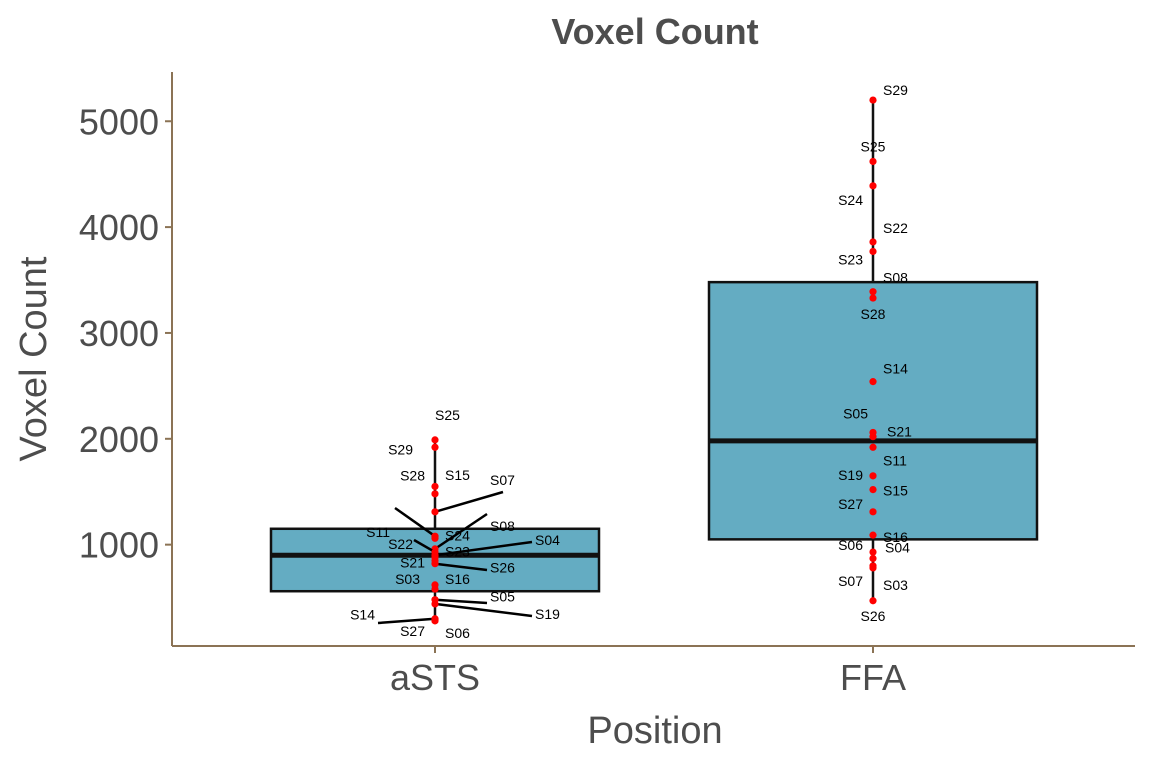  I want to click on y-tick-label: 5000, so click(119, 121).